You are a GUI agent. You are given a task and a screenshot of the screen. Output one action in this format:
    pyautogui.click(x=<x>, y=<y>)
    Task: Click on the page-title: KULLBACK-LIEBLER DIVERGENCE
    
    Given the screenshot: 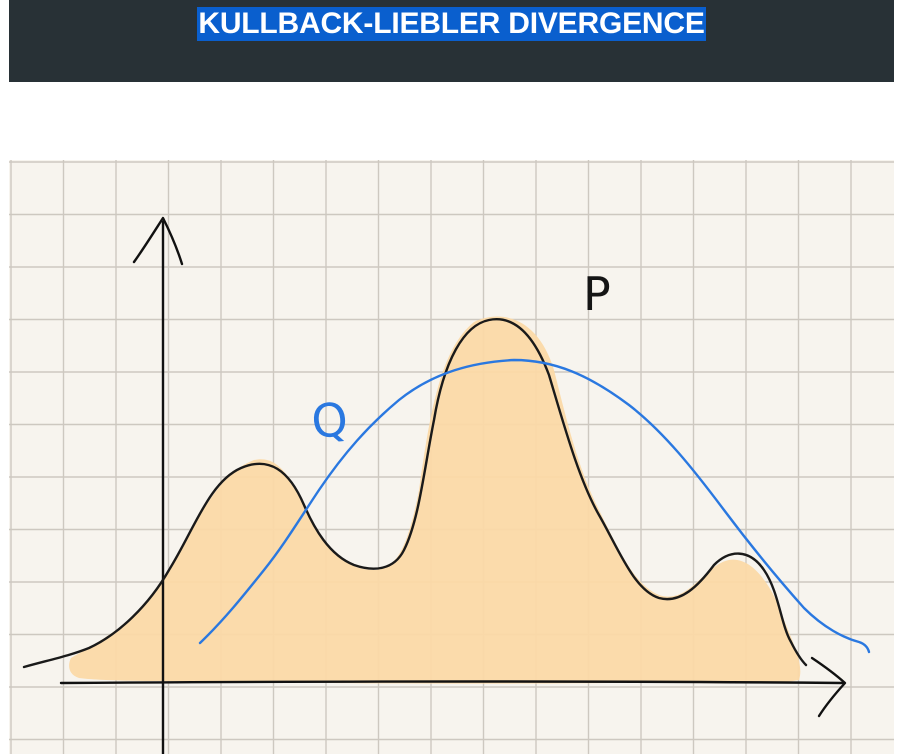 What is the action you would take?
    pyautogui.click(x=451, y=26)
    